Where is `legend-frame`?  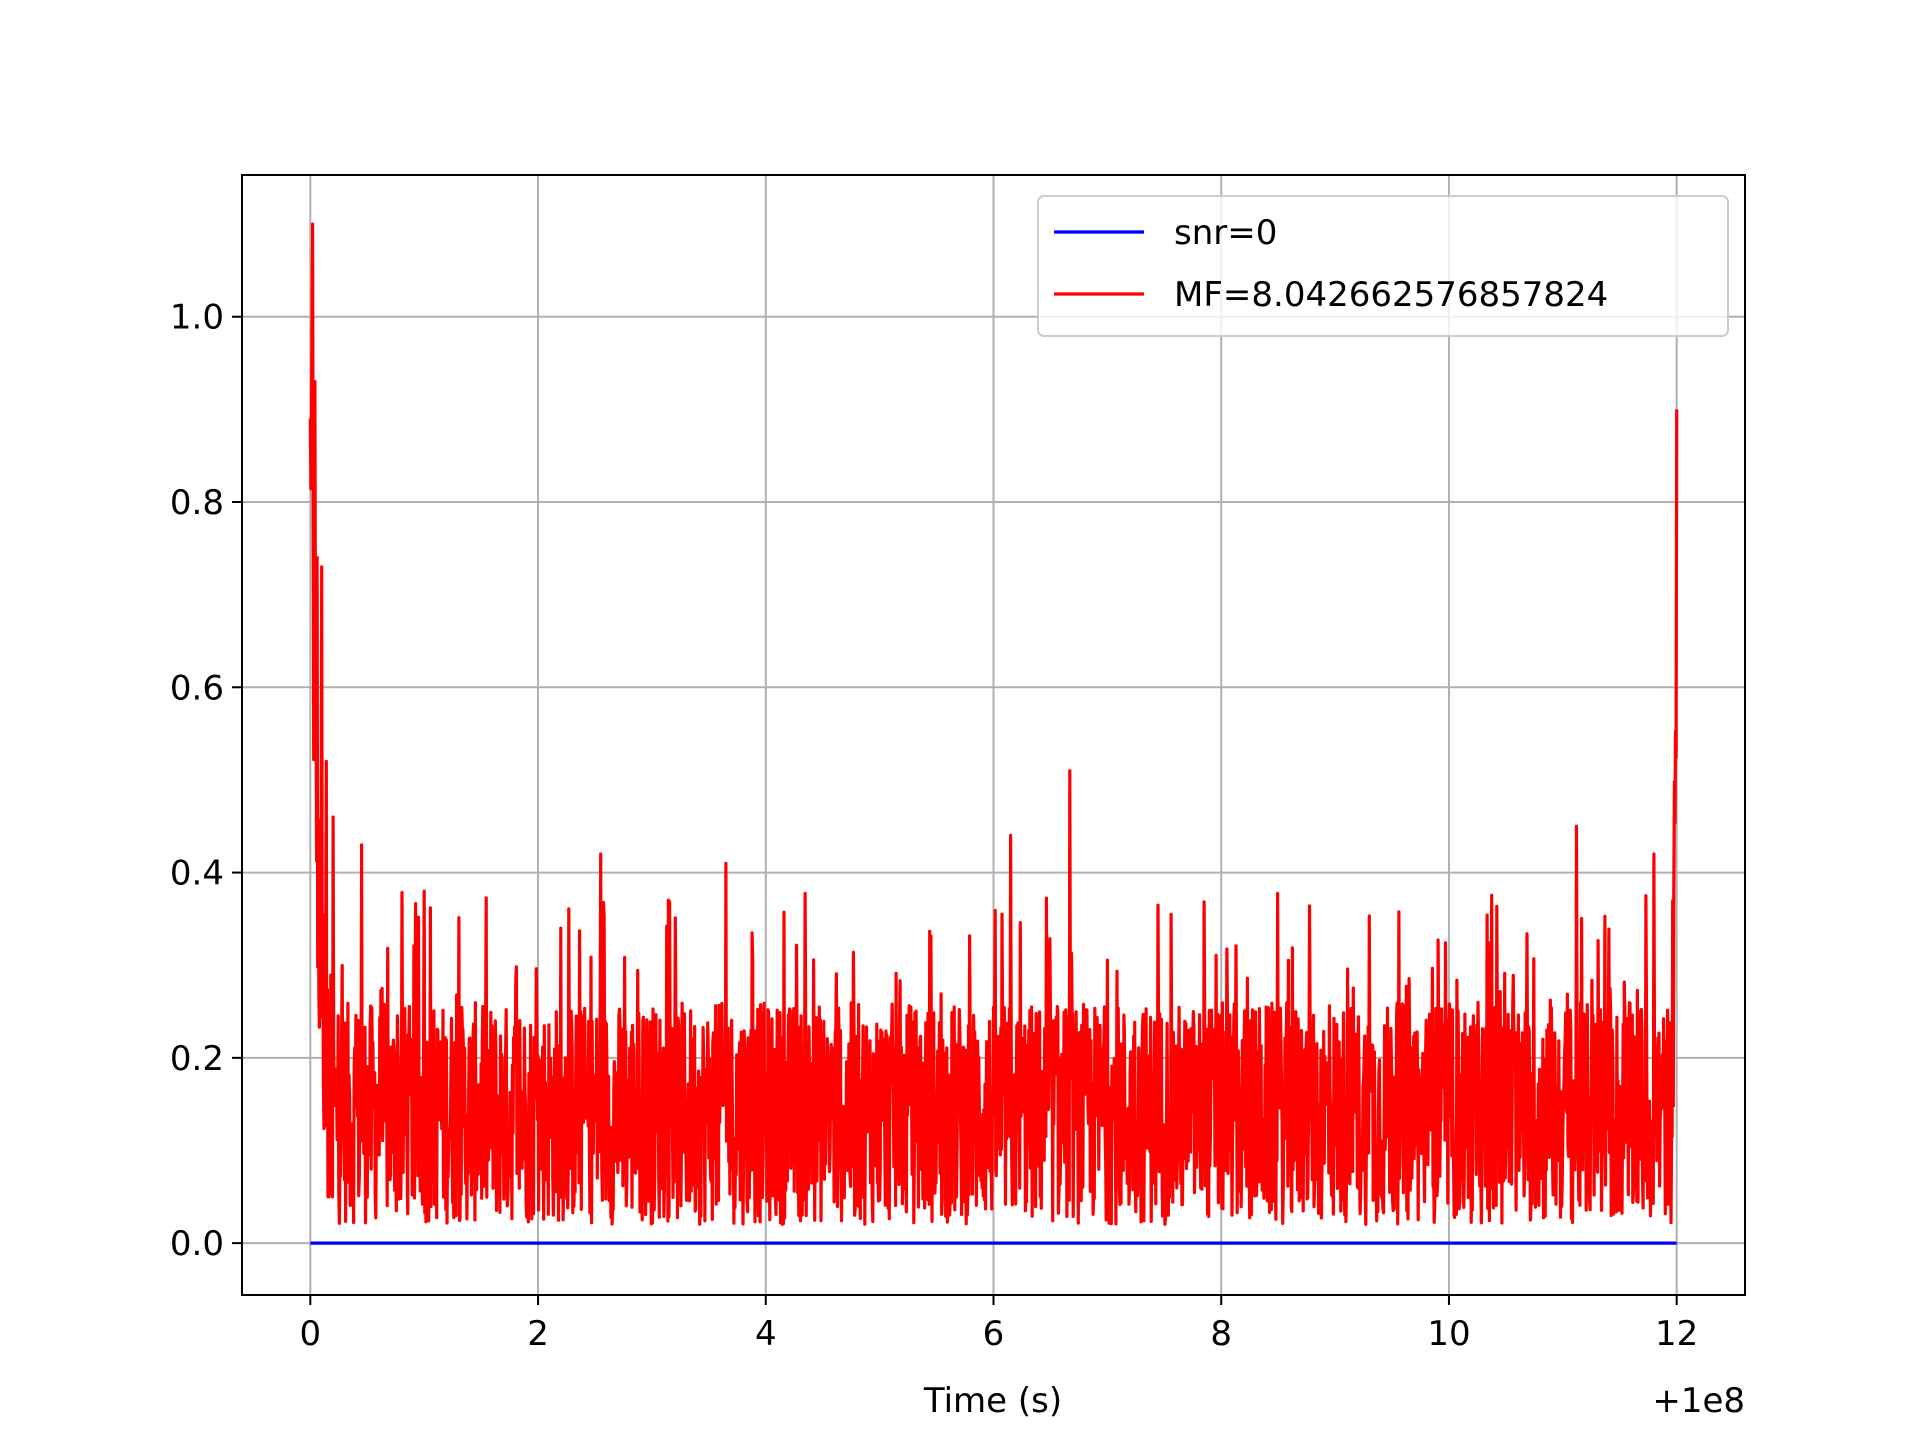
legend-frame is located at coordinates (1383, 266).